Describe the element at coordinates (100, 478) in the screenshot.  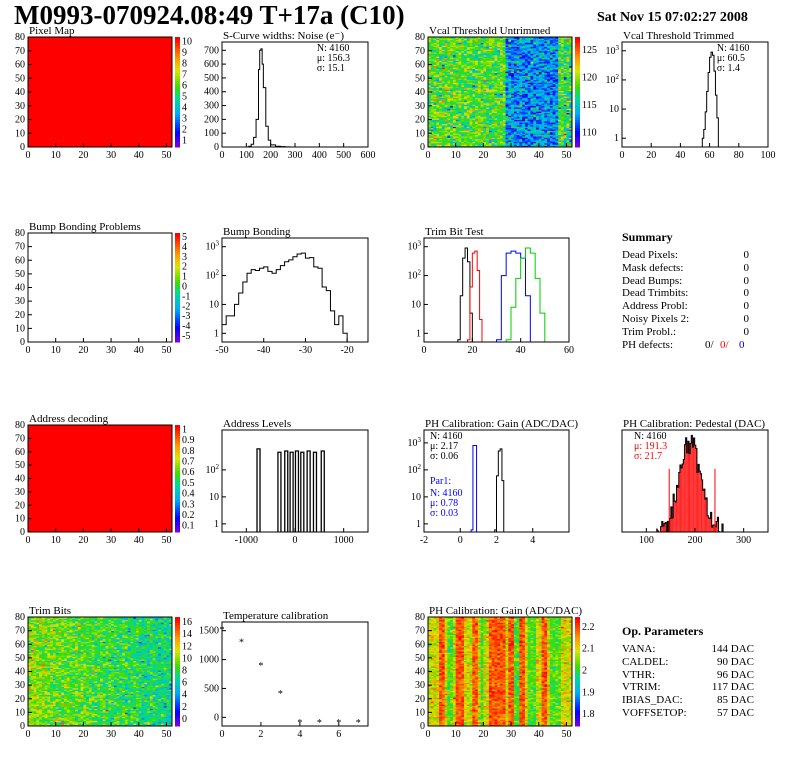
I see `heatmap-cells` at that location.